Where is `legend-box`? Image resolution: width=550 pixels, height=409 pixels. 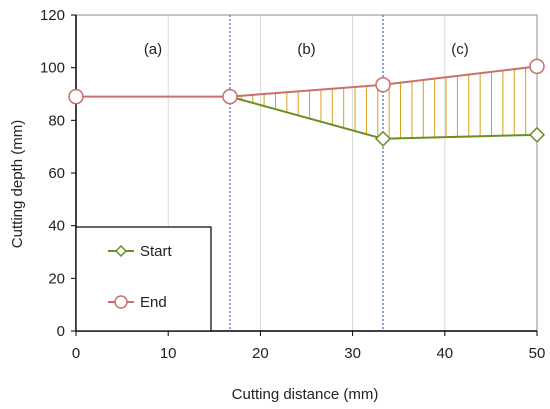 legend-box is located at coordinates (143, 279).